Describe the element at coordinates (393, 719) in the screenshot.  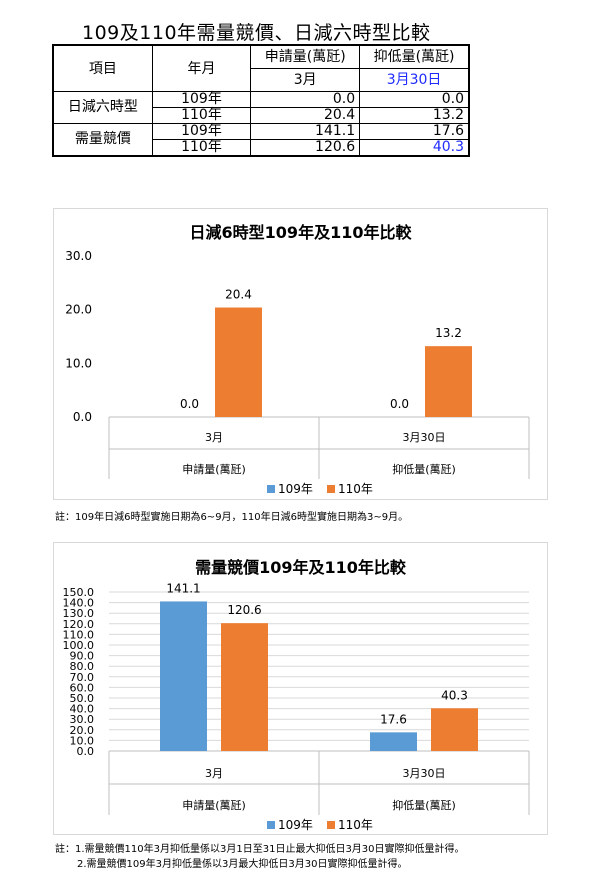
I see `data-label: 17.6` at that location.